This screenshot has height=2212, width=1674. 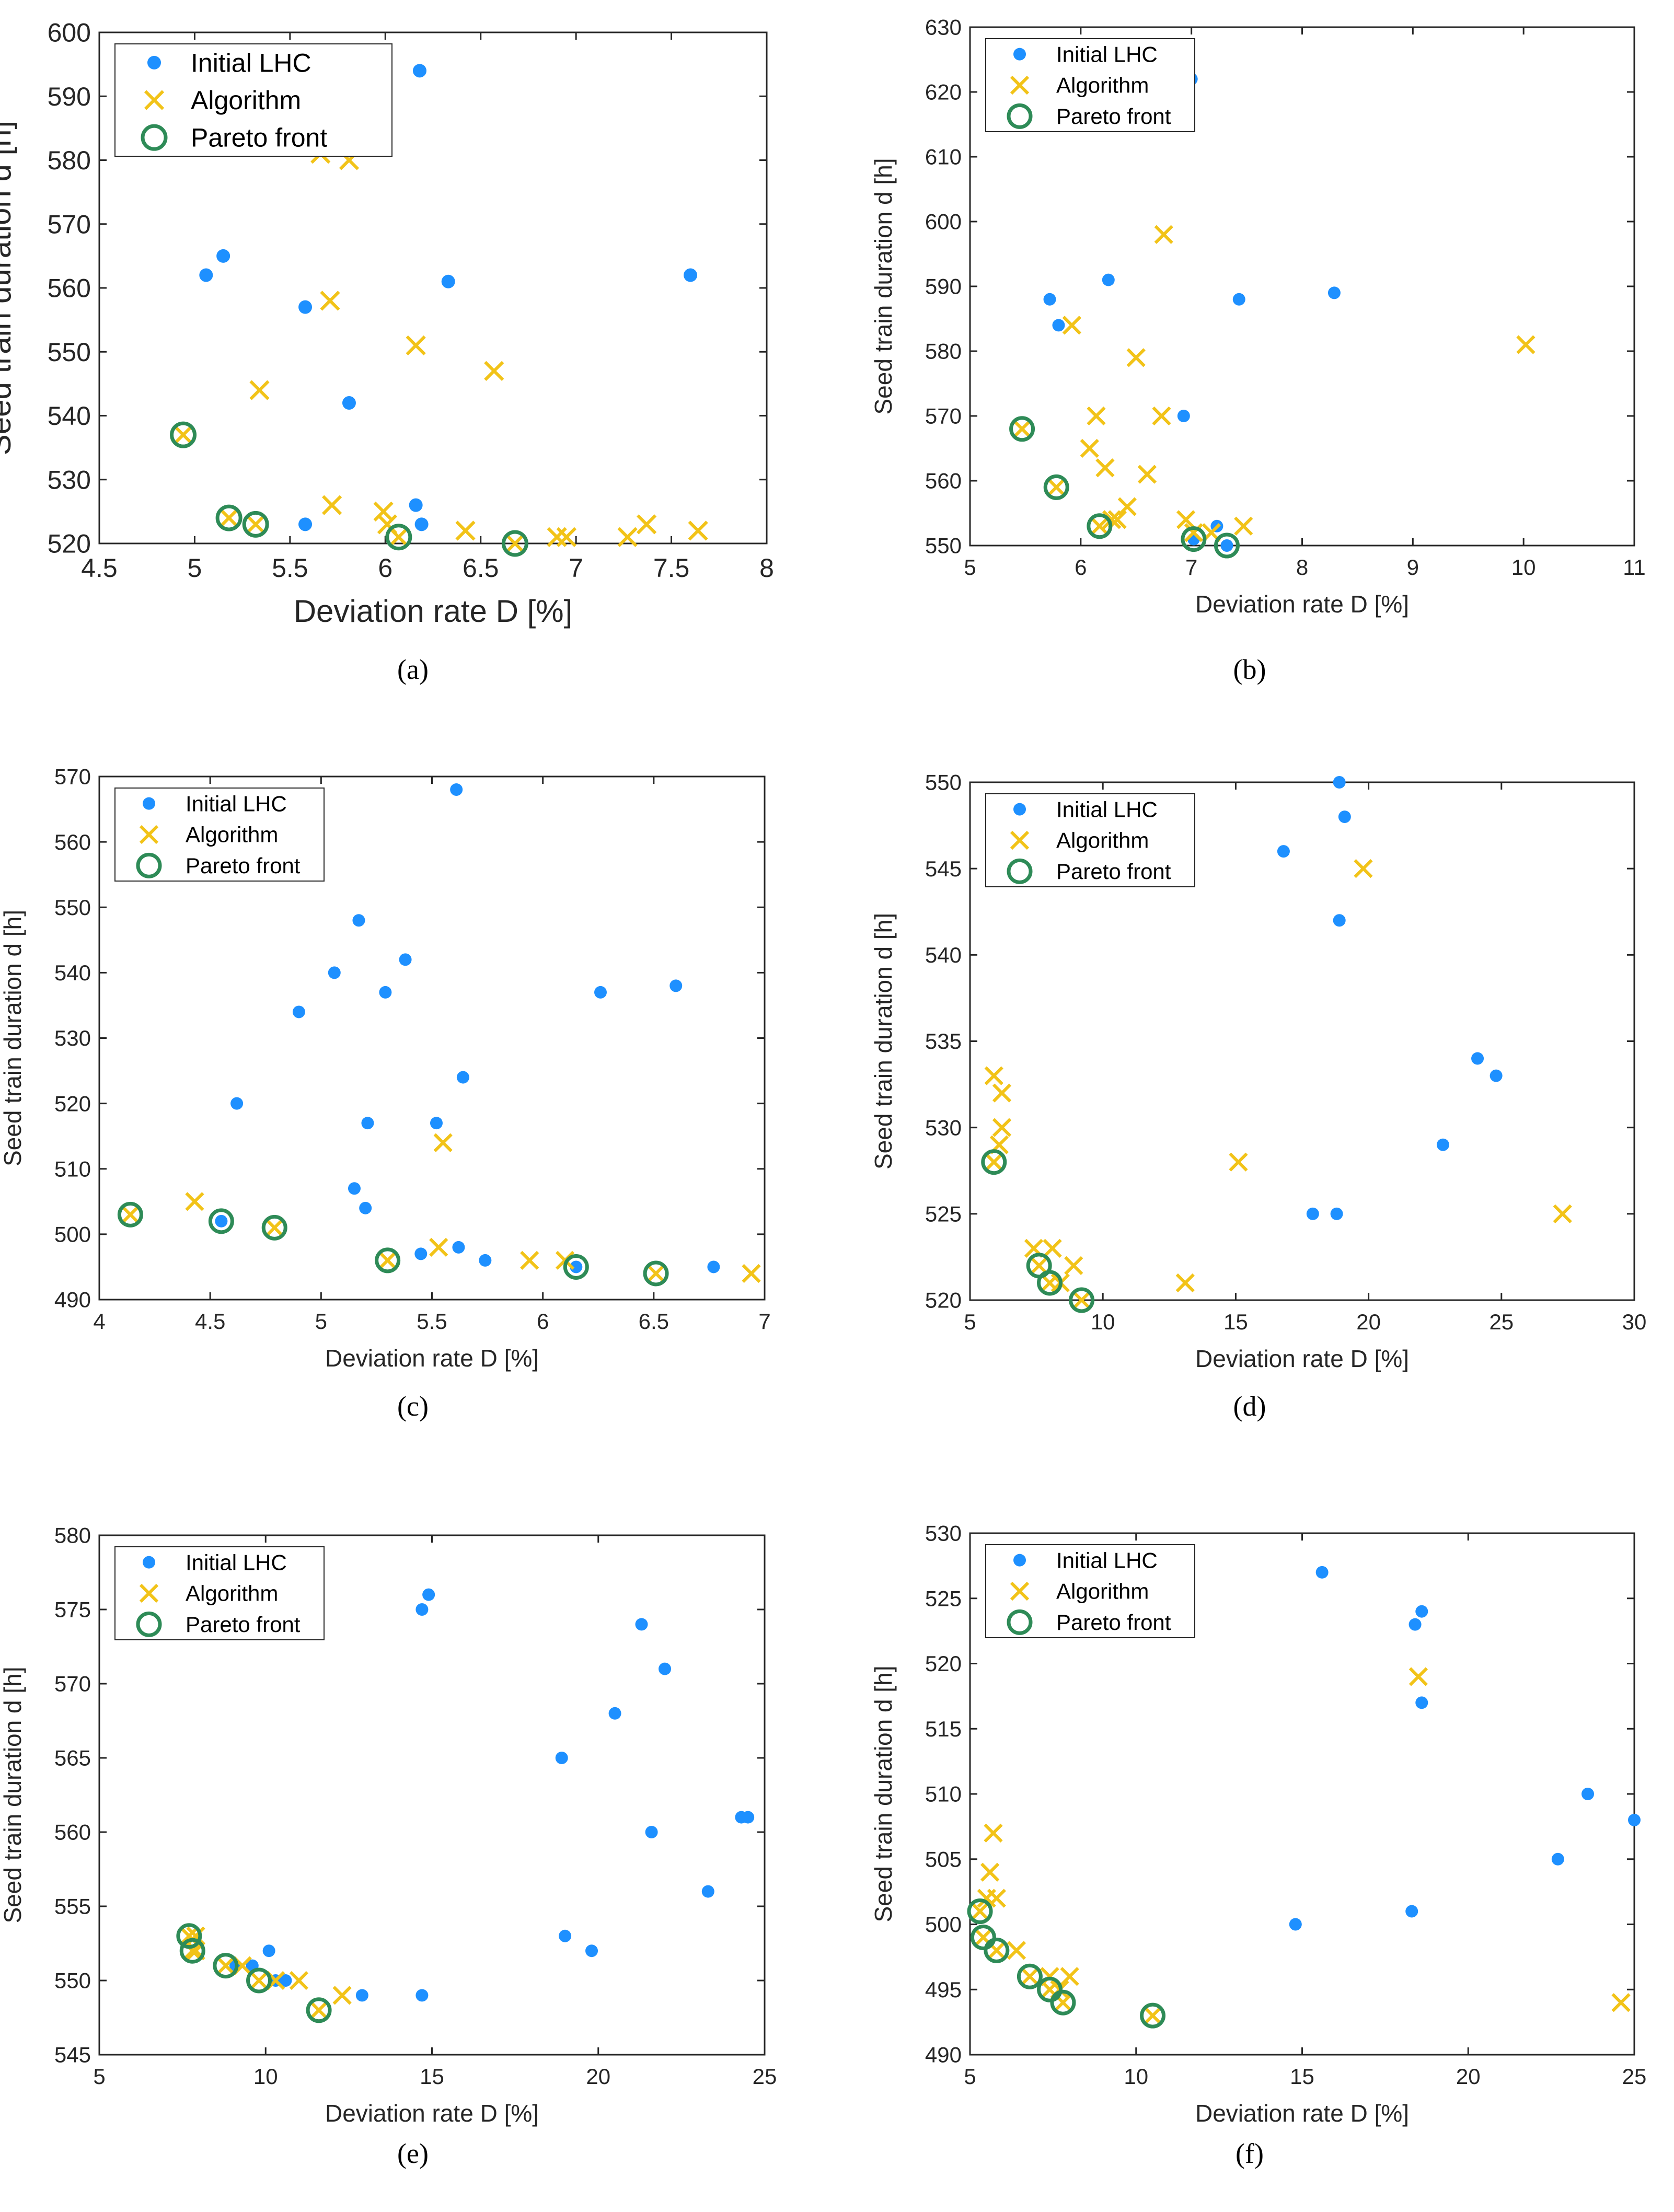 What do you see at coordinates (1250, 2154) in the screenshot?
I see `panel-label-f: (f)` at bounding box center [1250, 2154].